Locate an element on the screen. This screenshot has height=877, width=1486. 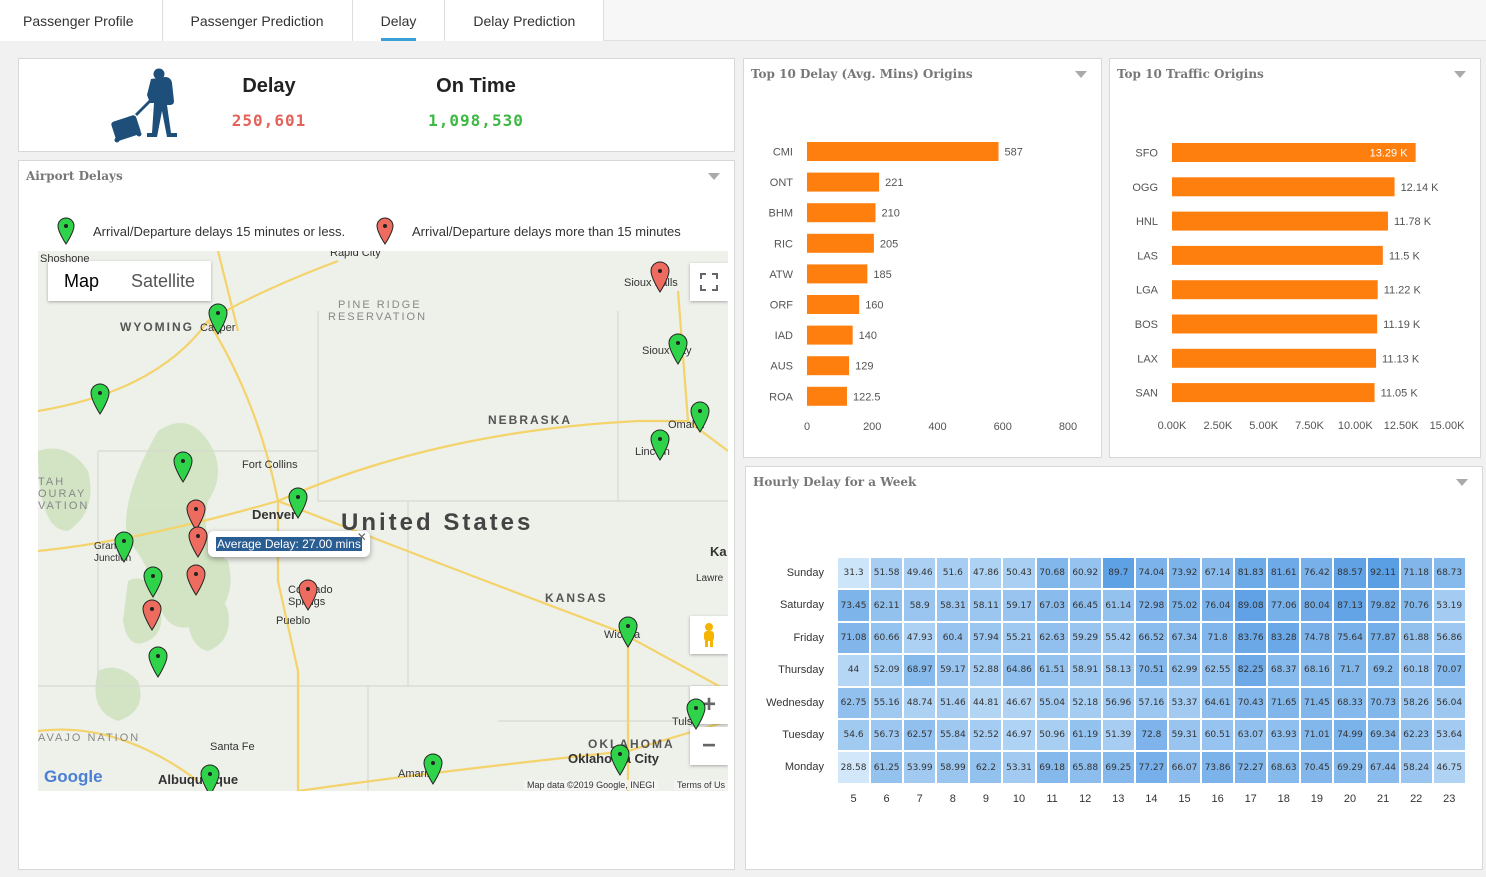
heatmap-cell: 72.27 is located at coordinates (1251, 767).